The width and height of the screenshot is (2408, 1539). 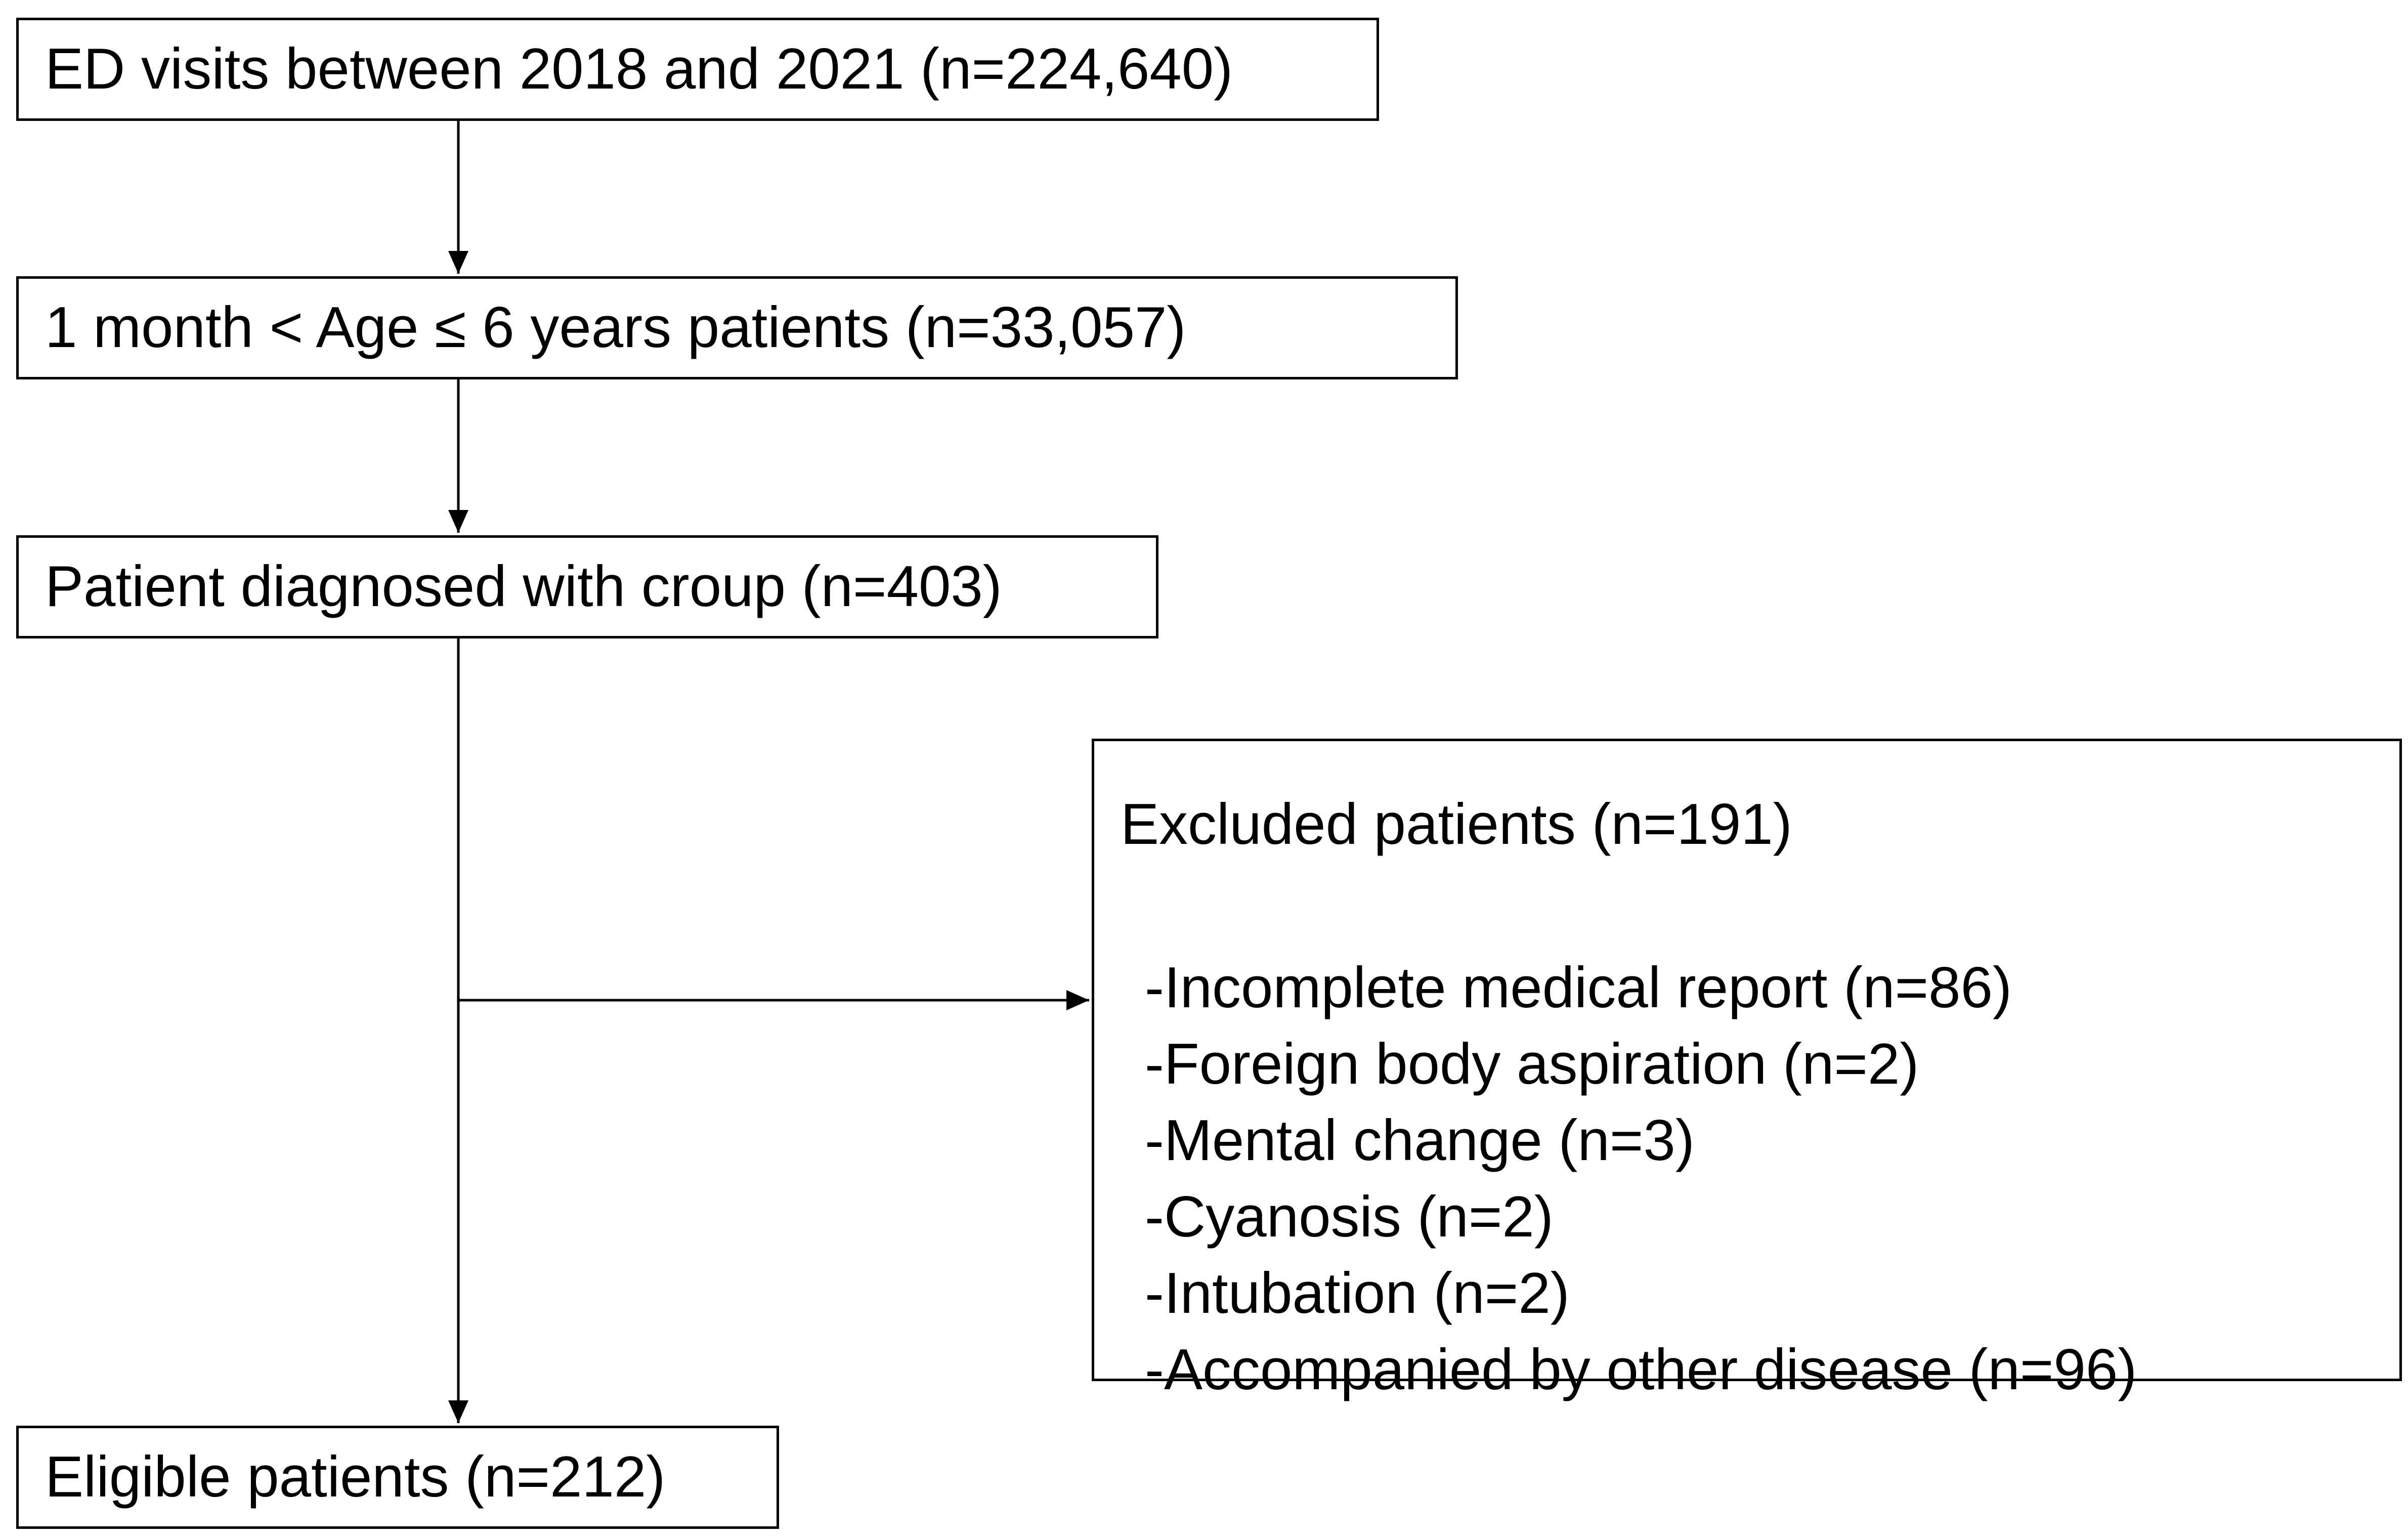 I want to click on croup-diagnosis-box: Patient diagnosed with croup (n=403), so click(x=587, y=586).